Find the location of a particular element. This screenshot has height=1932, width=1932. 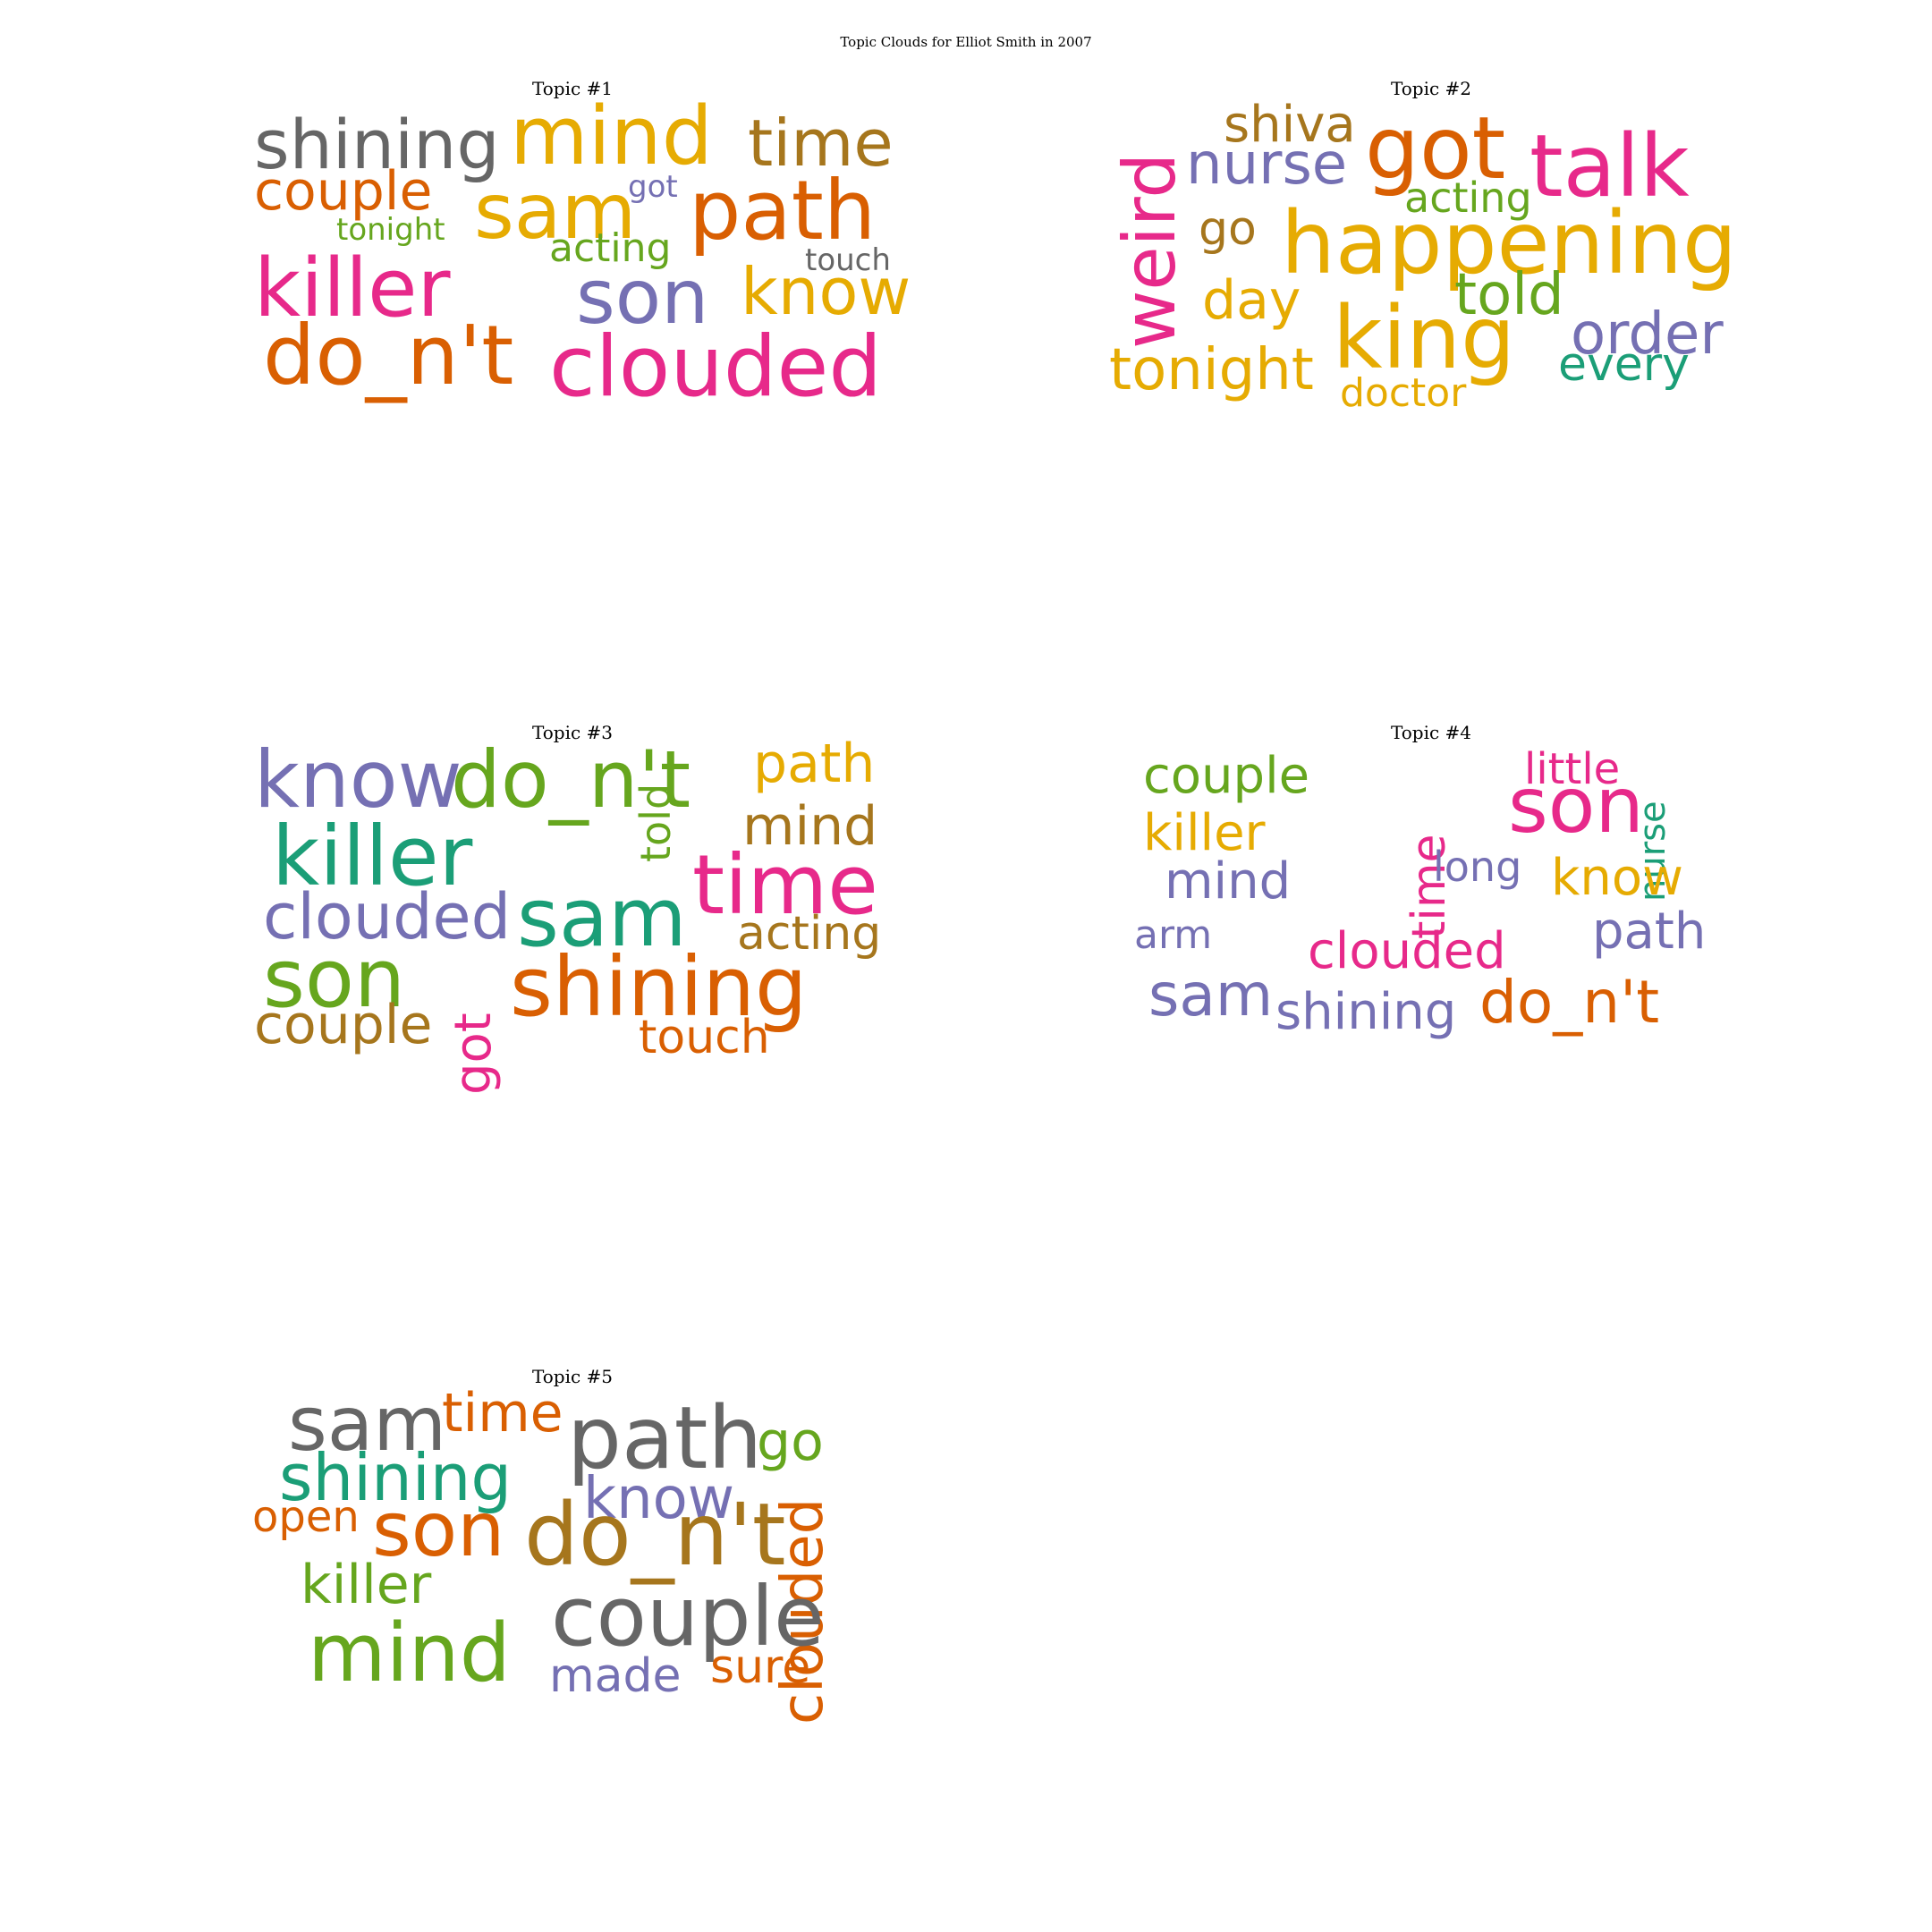

cloud-word: doctor is located at coordinates (1403, 393).